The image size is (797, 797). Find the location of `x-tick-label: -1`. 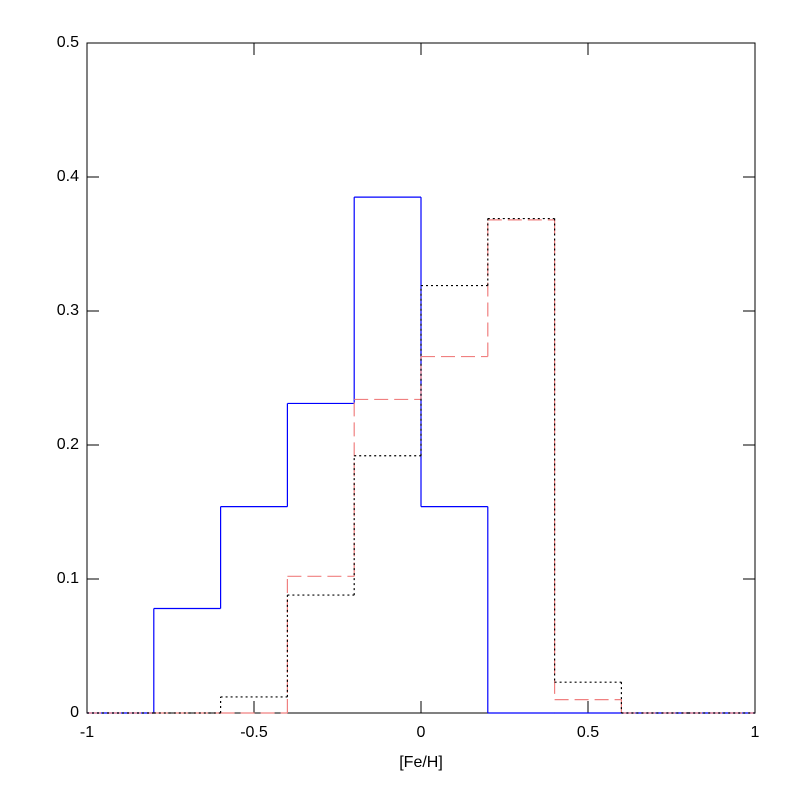

x-tick-label: -1 is located at coordinates (87, 732).